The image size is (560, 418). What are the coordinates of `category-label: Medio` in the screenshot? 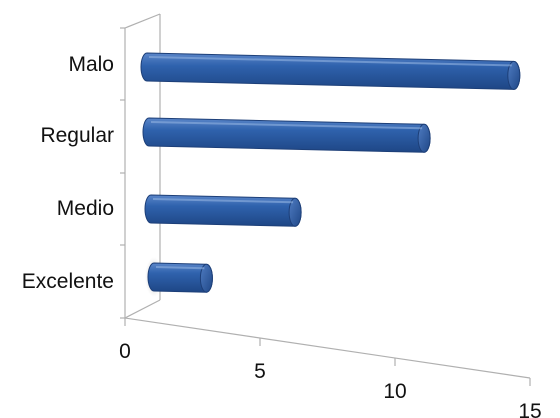 It's located at (85, 208).